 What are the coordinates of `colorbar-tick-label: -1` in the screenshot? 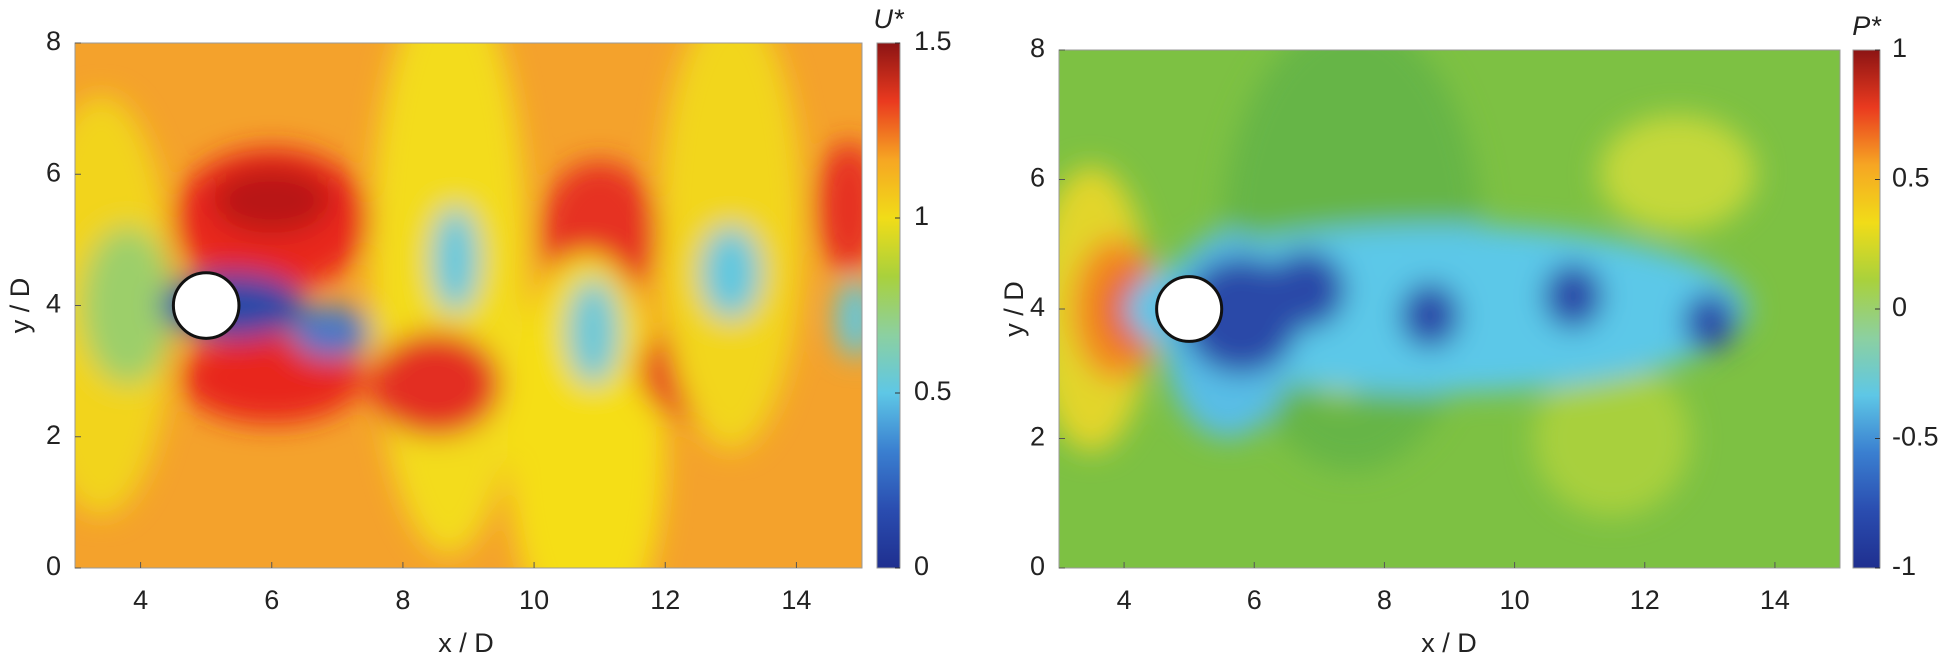 It's located at (1904, 566).